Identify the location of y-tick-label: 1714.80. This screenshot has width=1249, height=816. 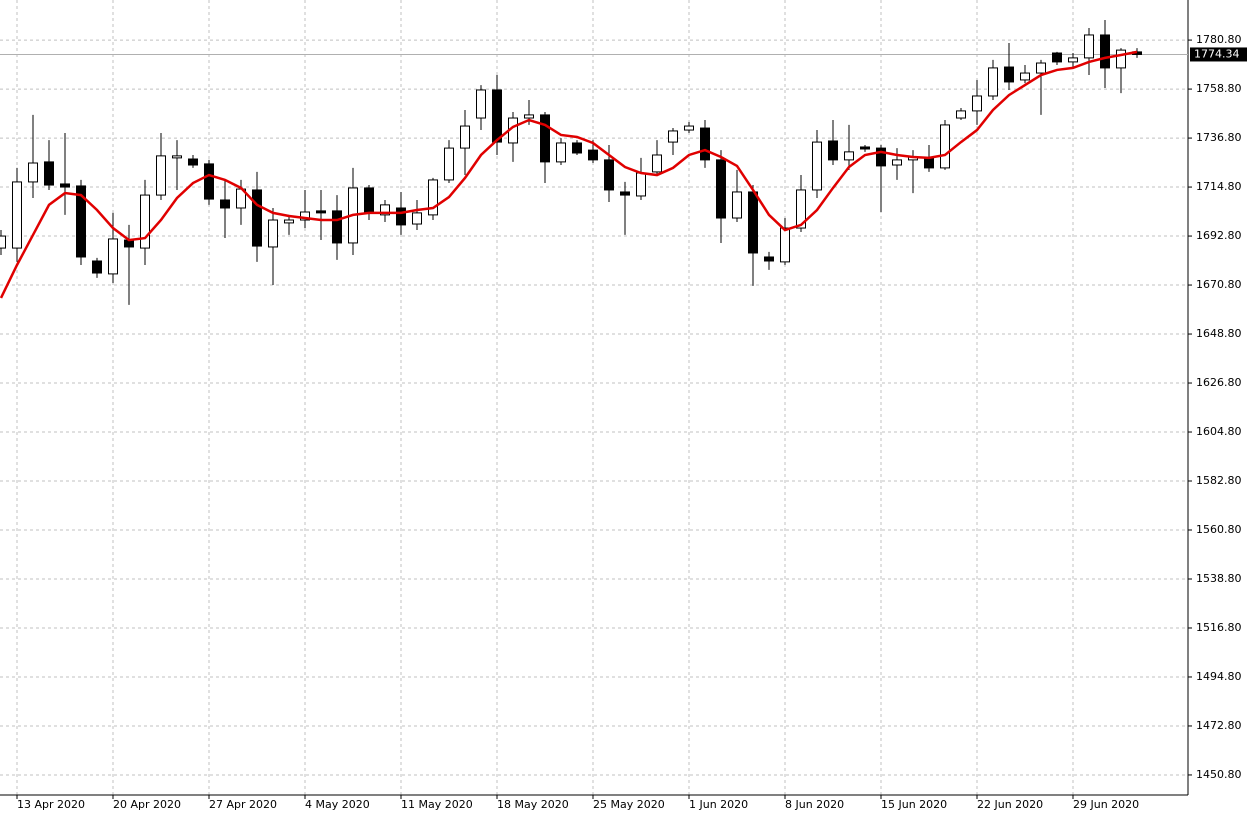
(1219, 186).